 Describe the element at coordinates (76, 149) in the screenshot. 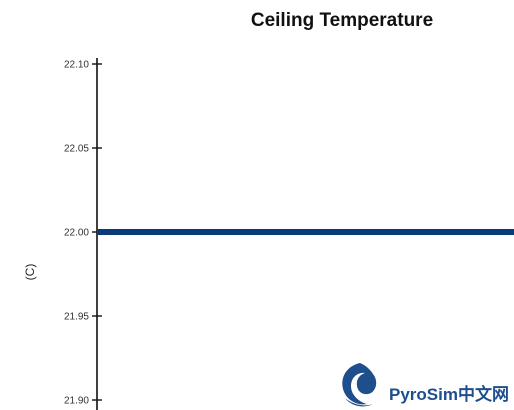

I see `y-tick-label: 22.05` at that location.